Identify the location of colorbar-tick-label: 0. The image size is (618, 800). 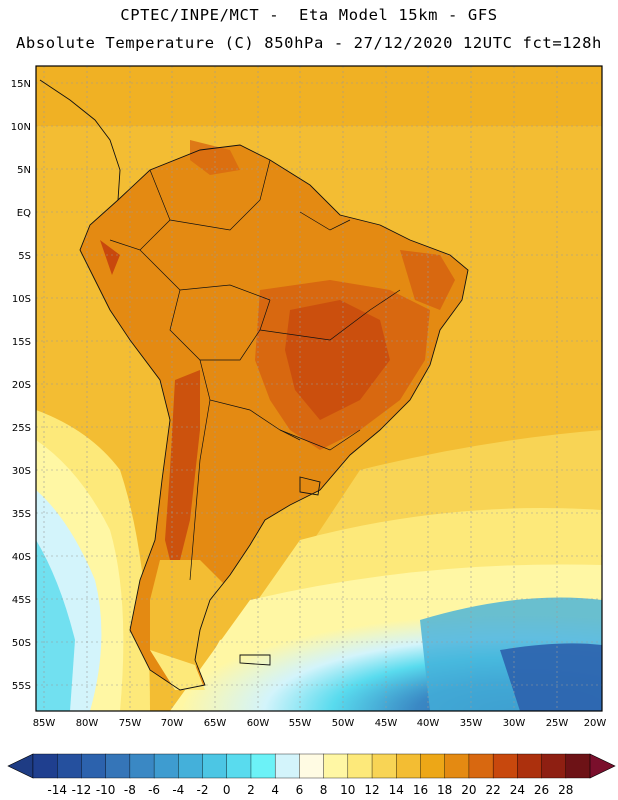
(227, 790).